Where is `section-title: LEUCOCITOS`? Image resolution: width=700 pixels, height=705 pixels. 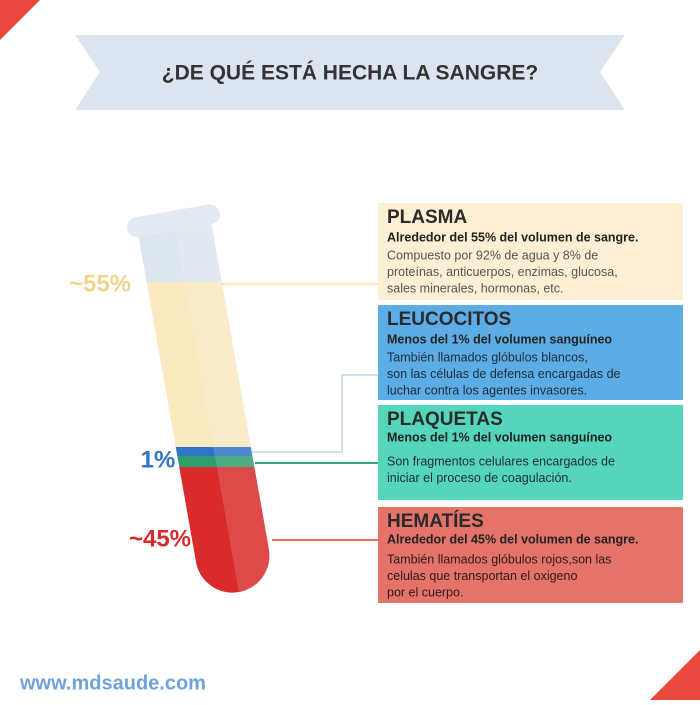
section-title: LEUCOCITOS is located at coordinates (449, 319).